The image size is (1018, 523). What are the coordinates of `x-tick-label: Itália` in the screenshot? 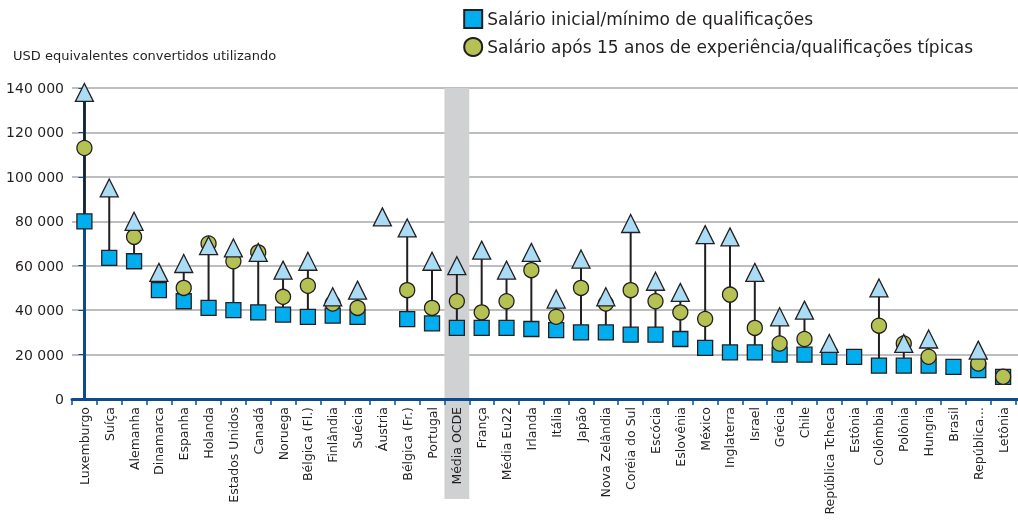 It's located at (556, 422).